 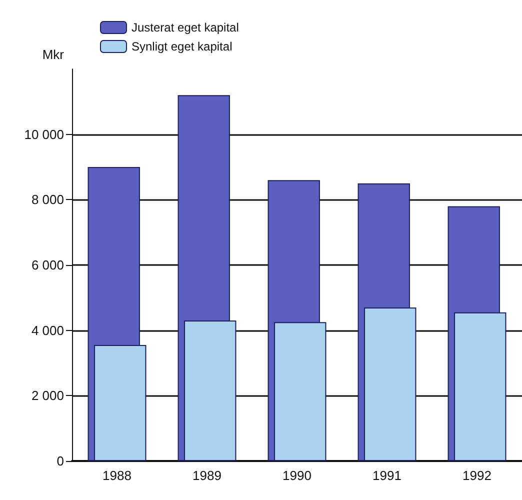 I want to click on x-tick-label: 1992, so click(x=477, y=475).